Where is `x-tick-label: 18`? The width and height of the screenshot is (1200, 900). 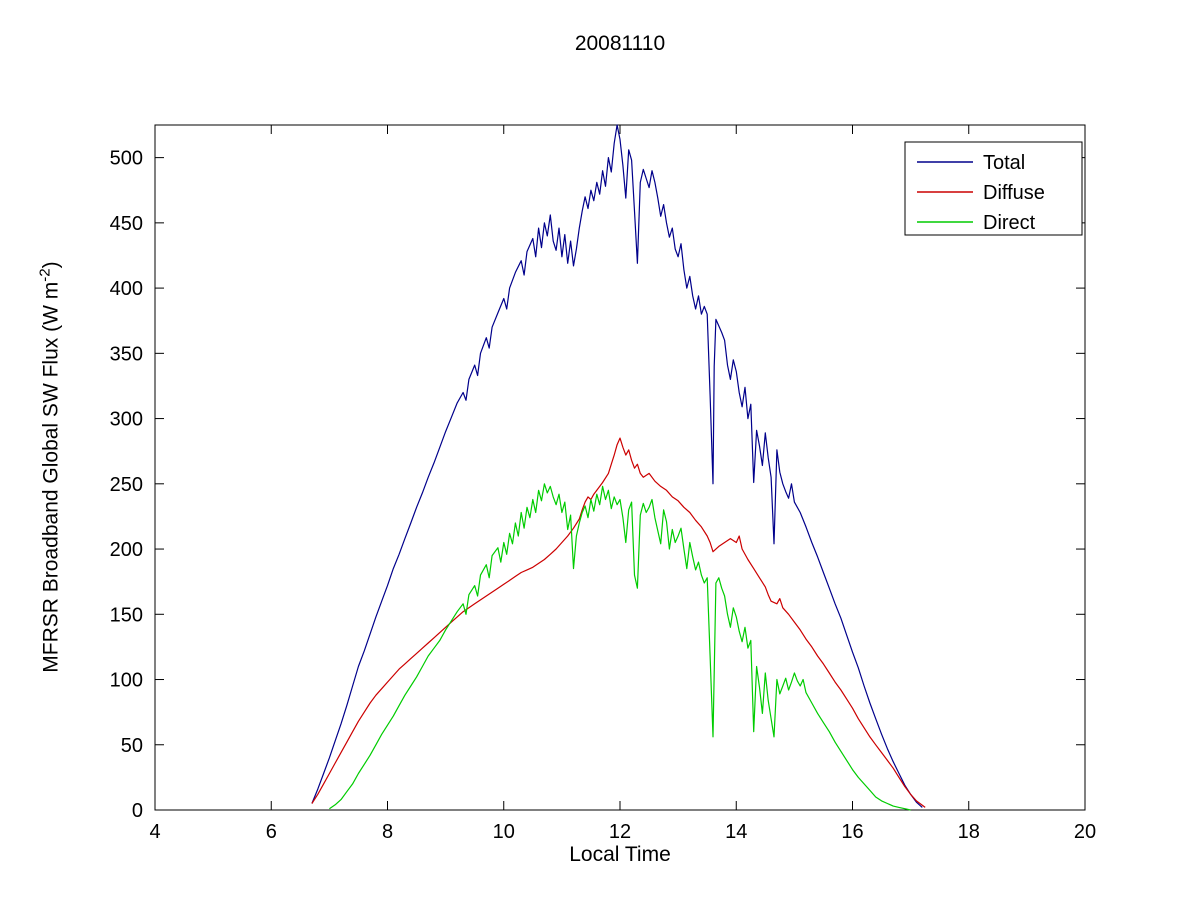 x-tick-label: 18 is located at coordinates (969, 832).